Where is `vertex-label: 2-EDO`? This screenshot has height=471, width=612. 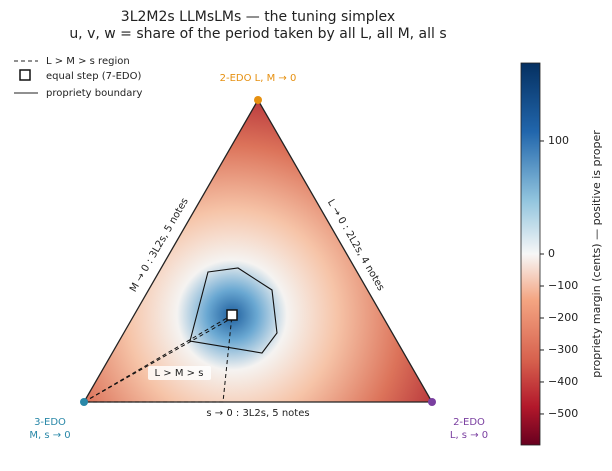 vertex-label: 2-EDO is located at coordinates (469, 422).